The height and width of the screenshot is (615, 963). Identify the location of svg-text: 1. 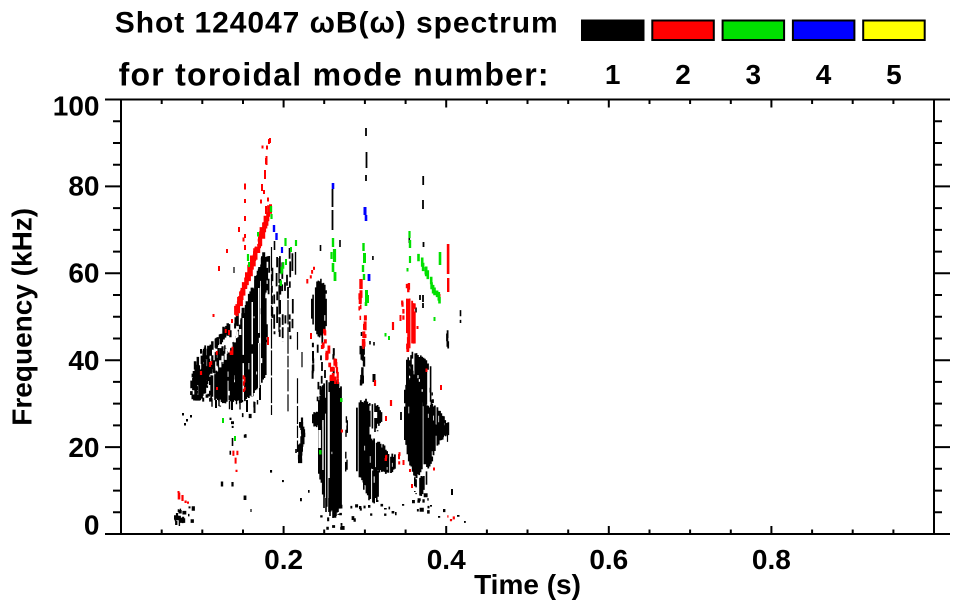
(613, 74).